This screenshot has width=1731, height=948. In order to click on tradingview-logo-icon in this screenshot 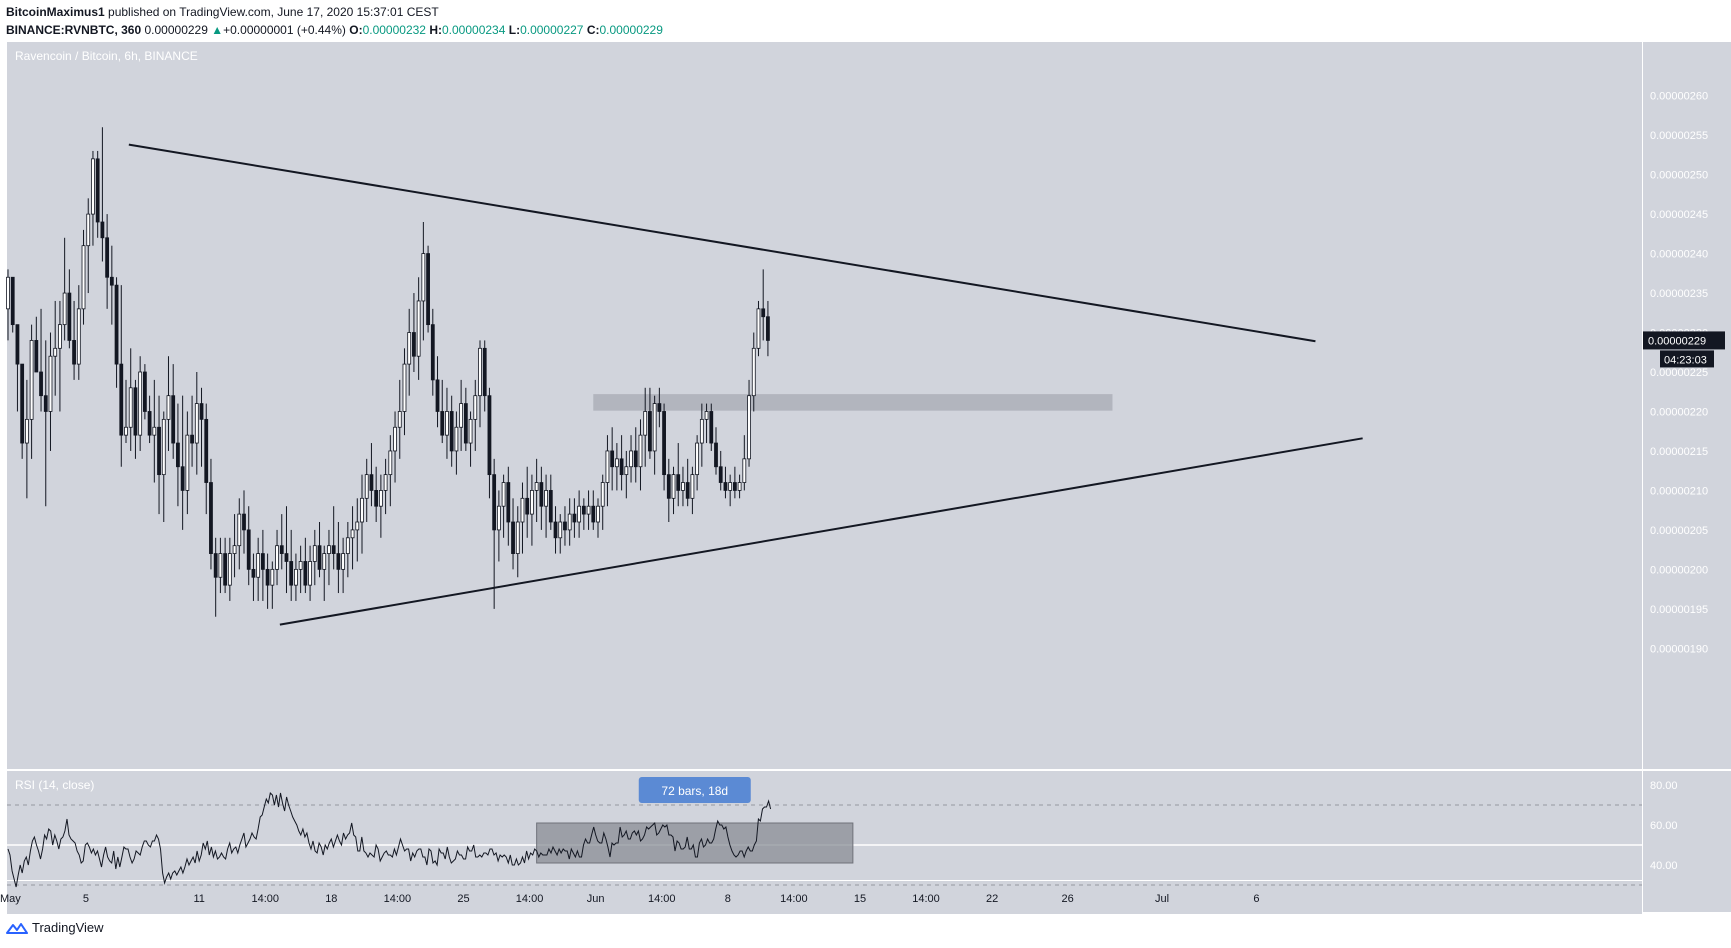, I will do `click(17, 928)`.